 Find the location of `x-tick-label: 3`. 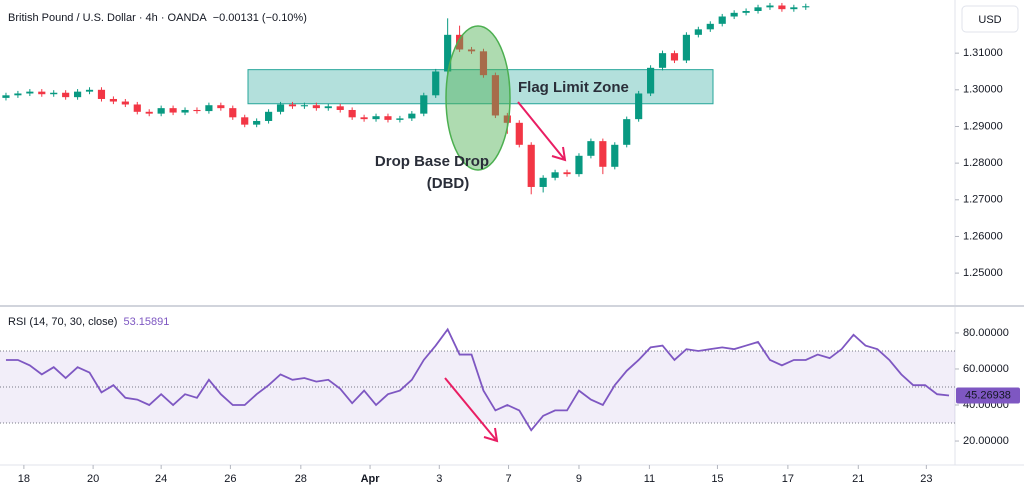

x-tick-label: 3 is located at coordinates (439, 479).